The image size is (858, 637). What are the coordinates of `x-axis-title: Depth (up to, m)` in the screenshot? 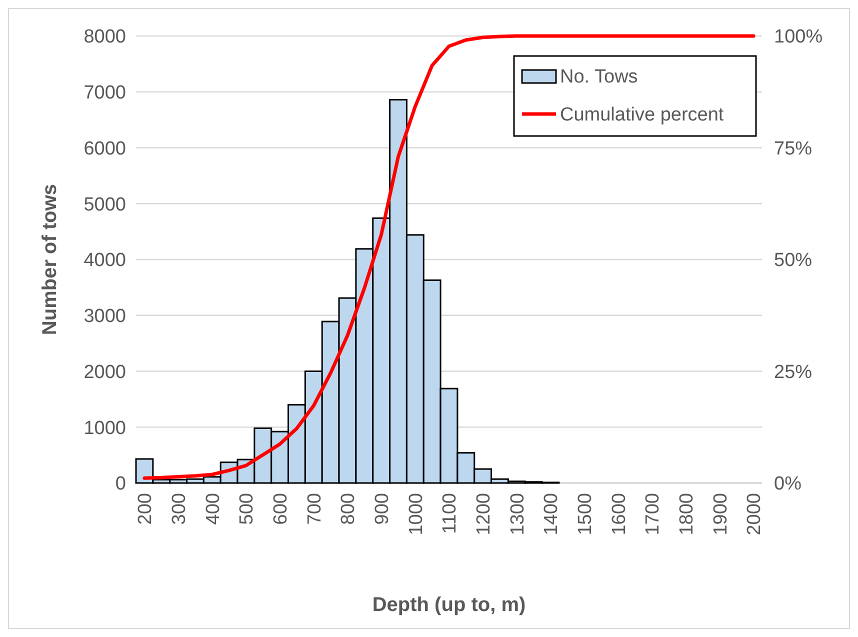 It's located at (449, 605).